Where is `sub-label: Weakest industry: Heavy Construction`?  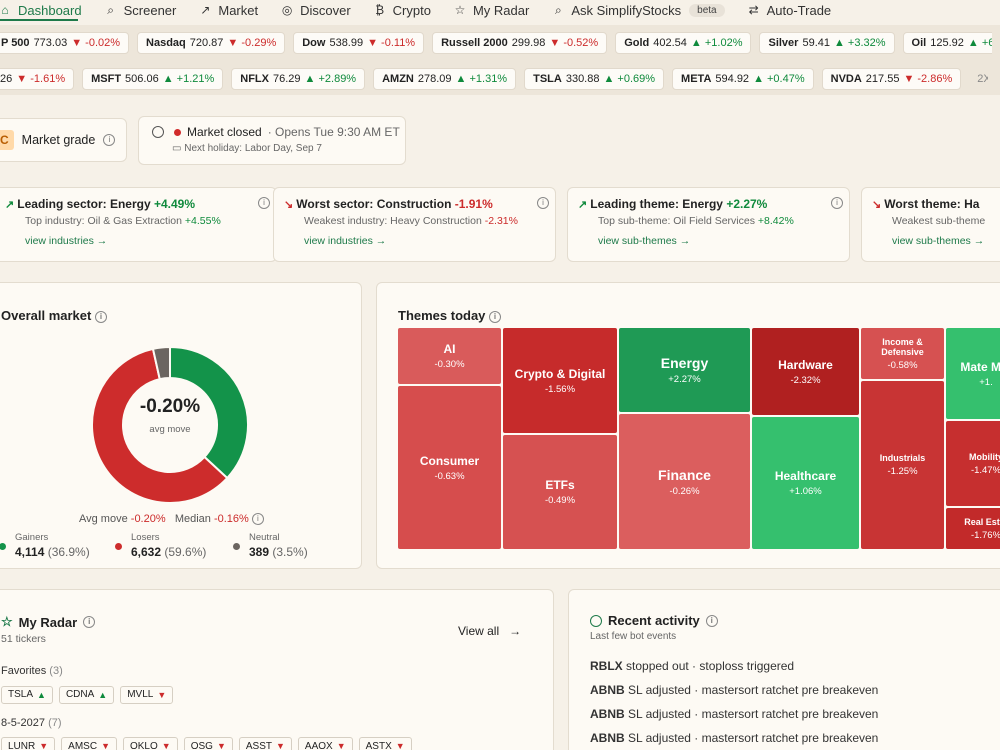 sub-label: Weakest industry: Heavy Construction is located at coordinates (394, 221).